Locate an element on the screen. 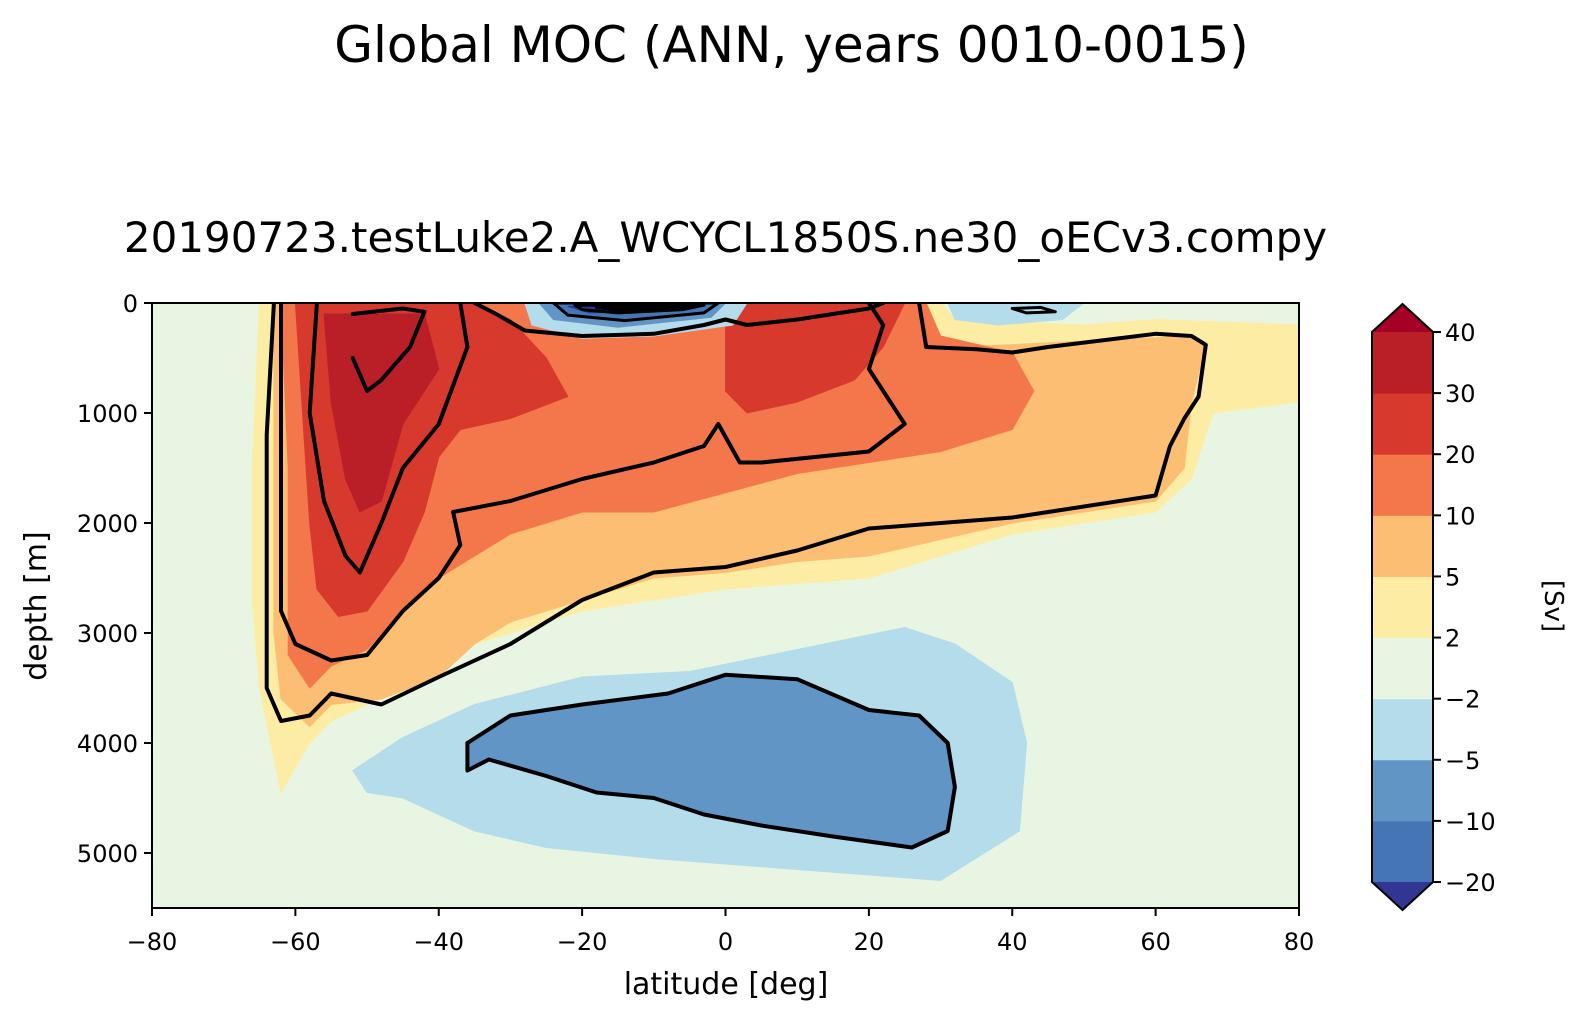 Image resolution: width=1583 pixels, height=1030 pixels. y-tick-label: 5000 is located at coordinates (107, 854).